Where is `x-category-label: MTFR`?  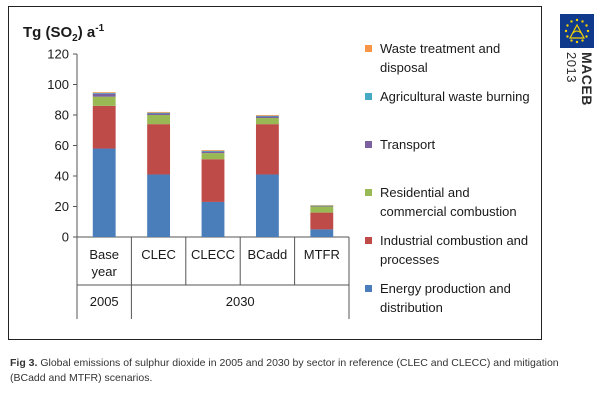 x-category-label: MTFR is located at coordinates (322, 254).